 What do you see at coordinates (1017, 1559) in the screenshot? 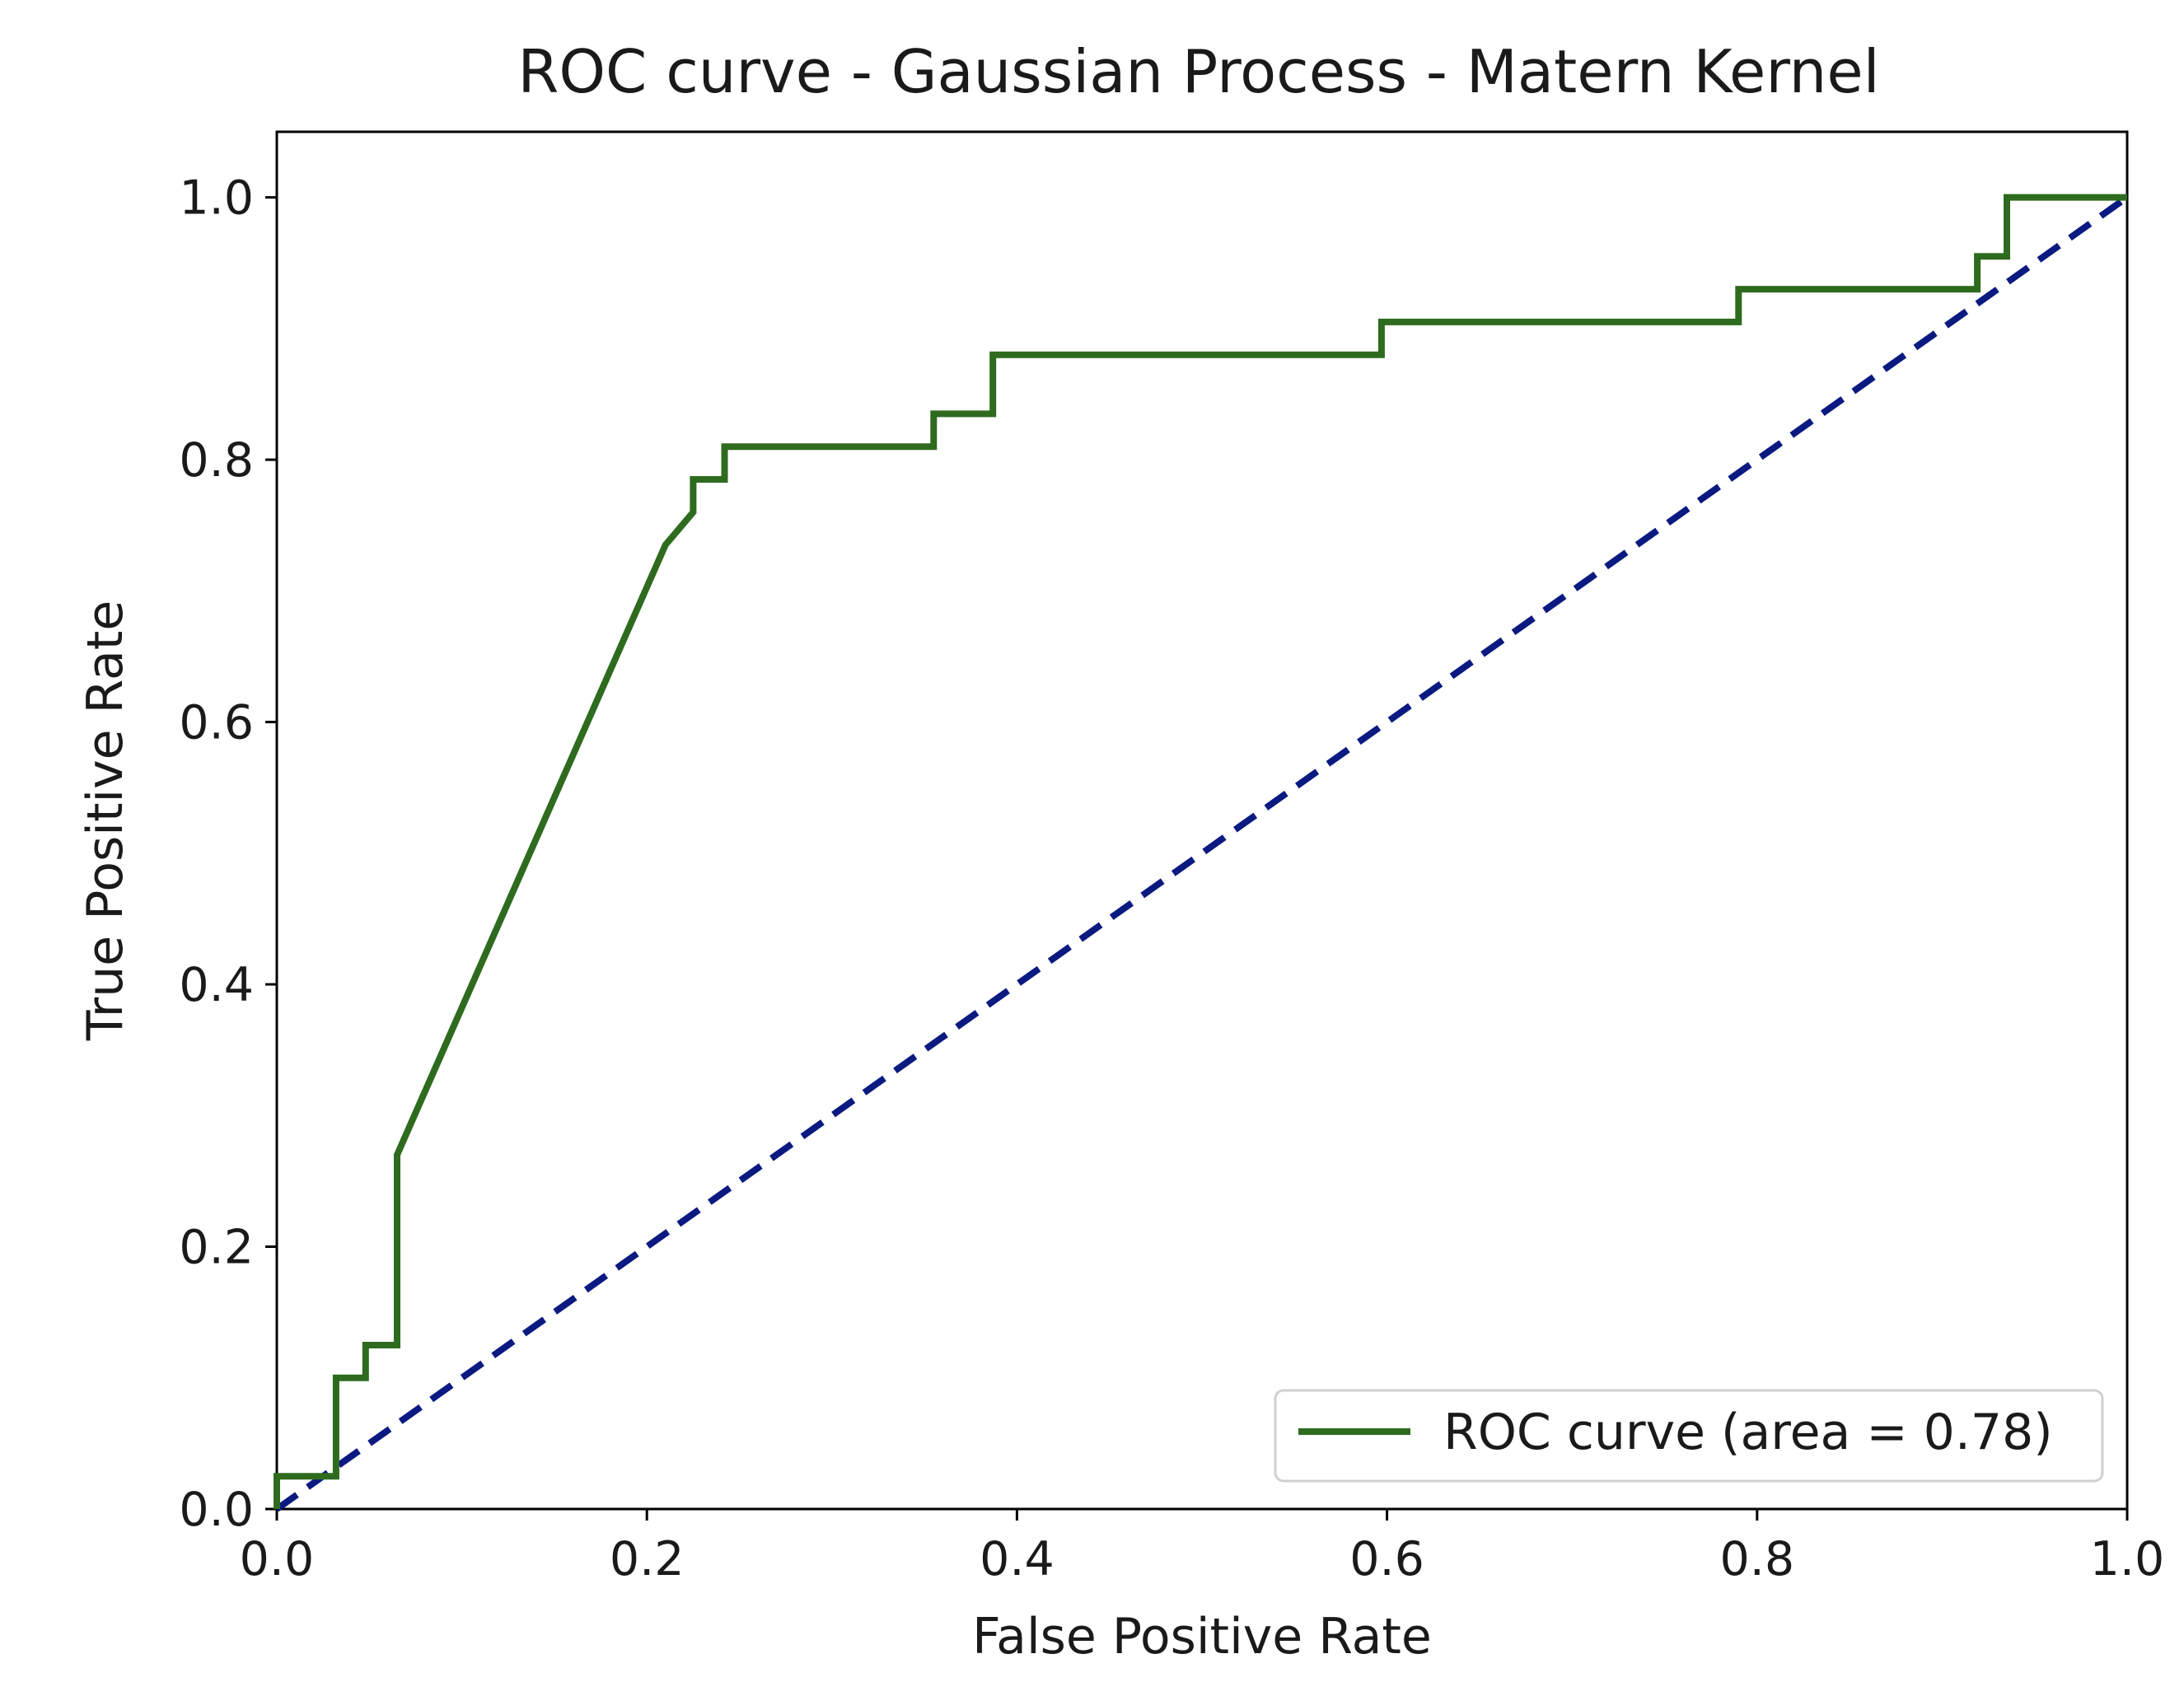
I see `x-tick-label: 0.4` at bounding box center [1017, 1559].